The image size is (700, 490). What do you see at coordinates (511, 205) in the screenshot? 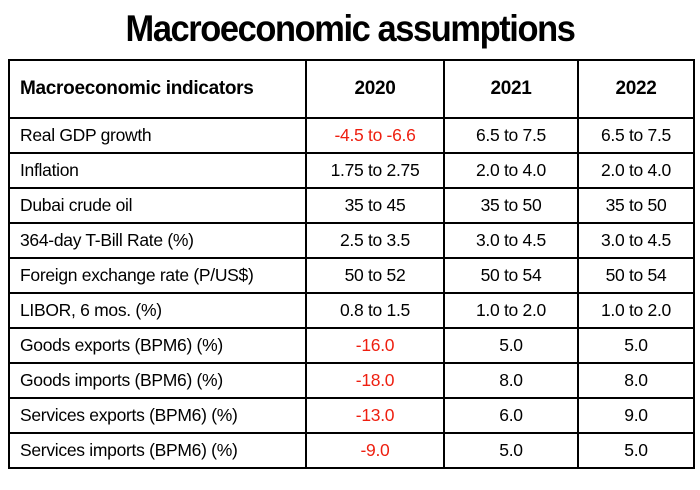
I see `value-2021: 35 to 50` at bounding box center [511, 205].